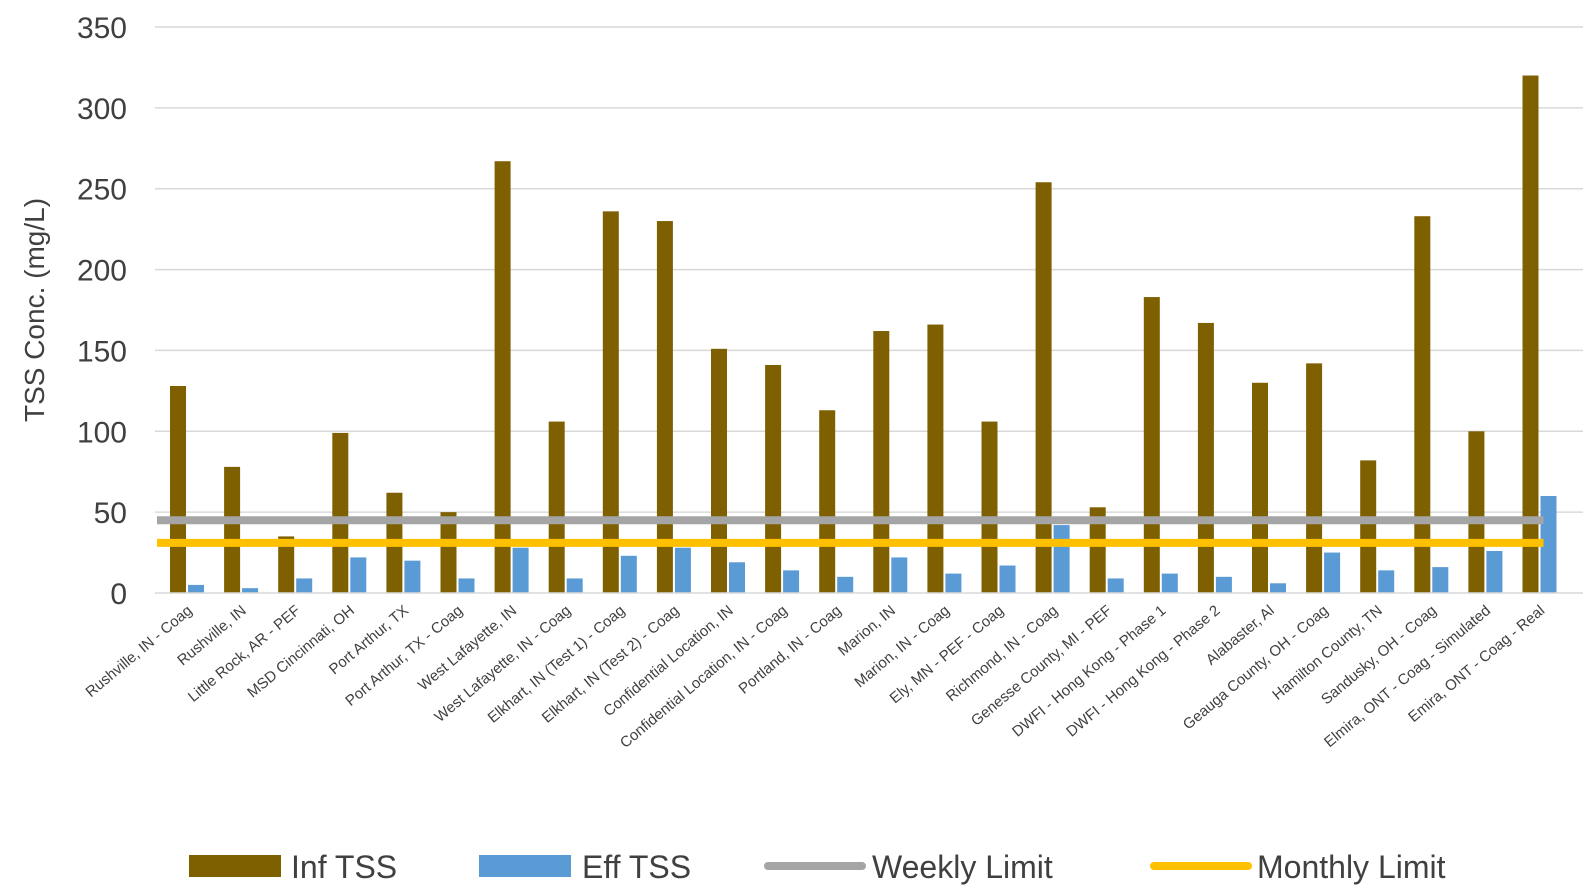 The height and width of the screenshot is (894, 1583). What do you see at coordinates (962, 867) in the screenshot?
I see `legend-label: Weekly Limit` at bounding box center [962, 867].